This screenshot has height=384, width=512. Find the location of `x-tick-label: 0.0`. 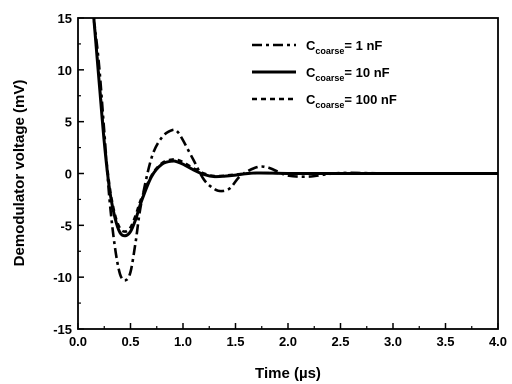

x-tick-label: 0.0 is located at coordinates (78, 341).